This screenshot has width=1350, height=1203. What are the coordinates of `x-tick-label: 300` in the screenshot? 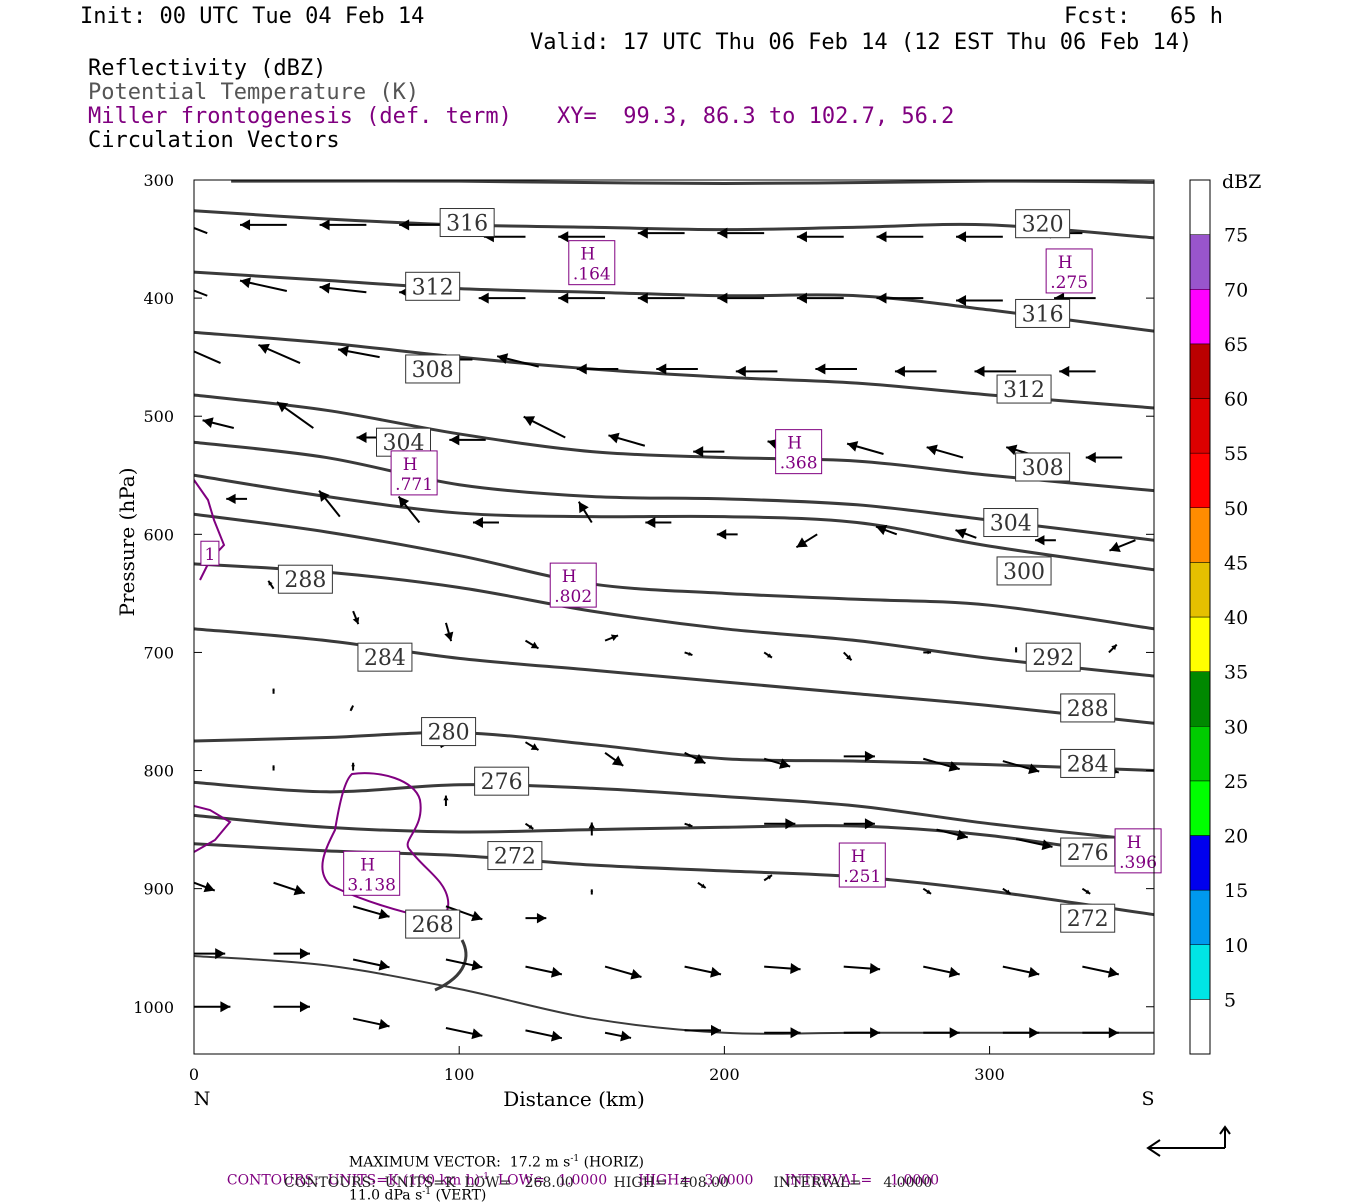 It's located at (989, 1074).